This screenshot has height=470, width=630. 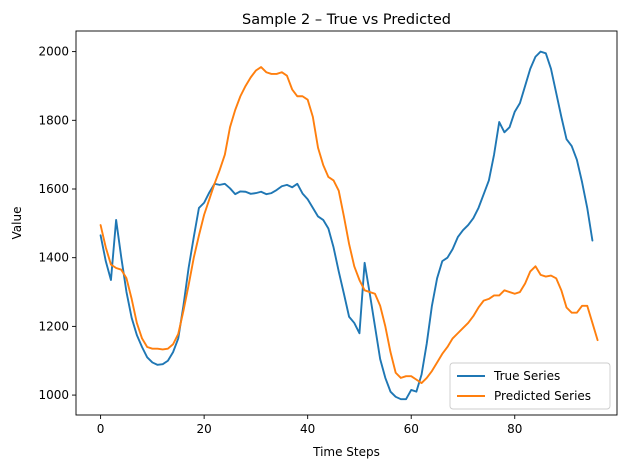 I want to click on legend-label-predicted-series: Predicted Series, so click(x=542, y=396).